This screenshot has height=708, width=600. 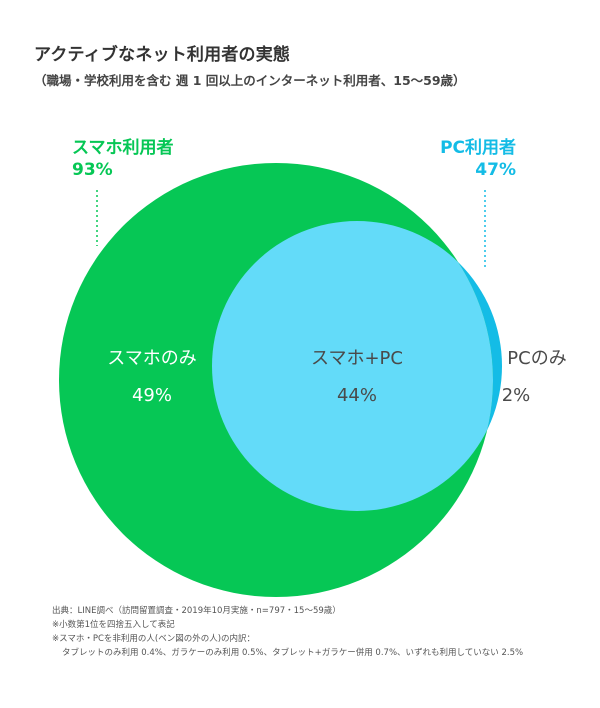 I want to click on smartphone-users-label: スマホ利用者 93%, so click(x=123, y=159).